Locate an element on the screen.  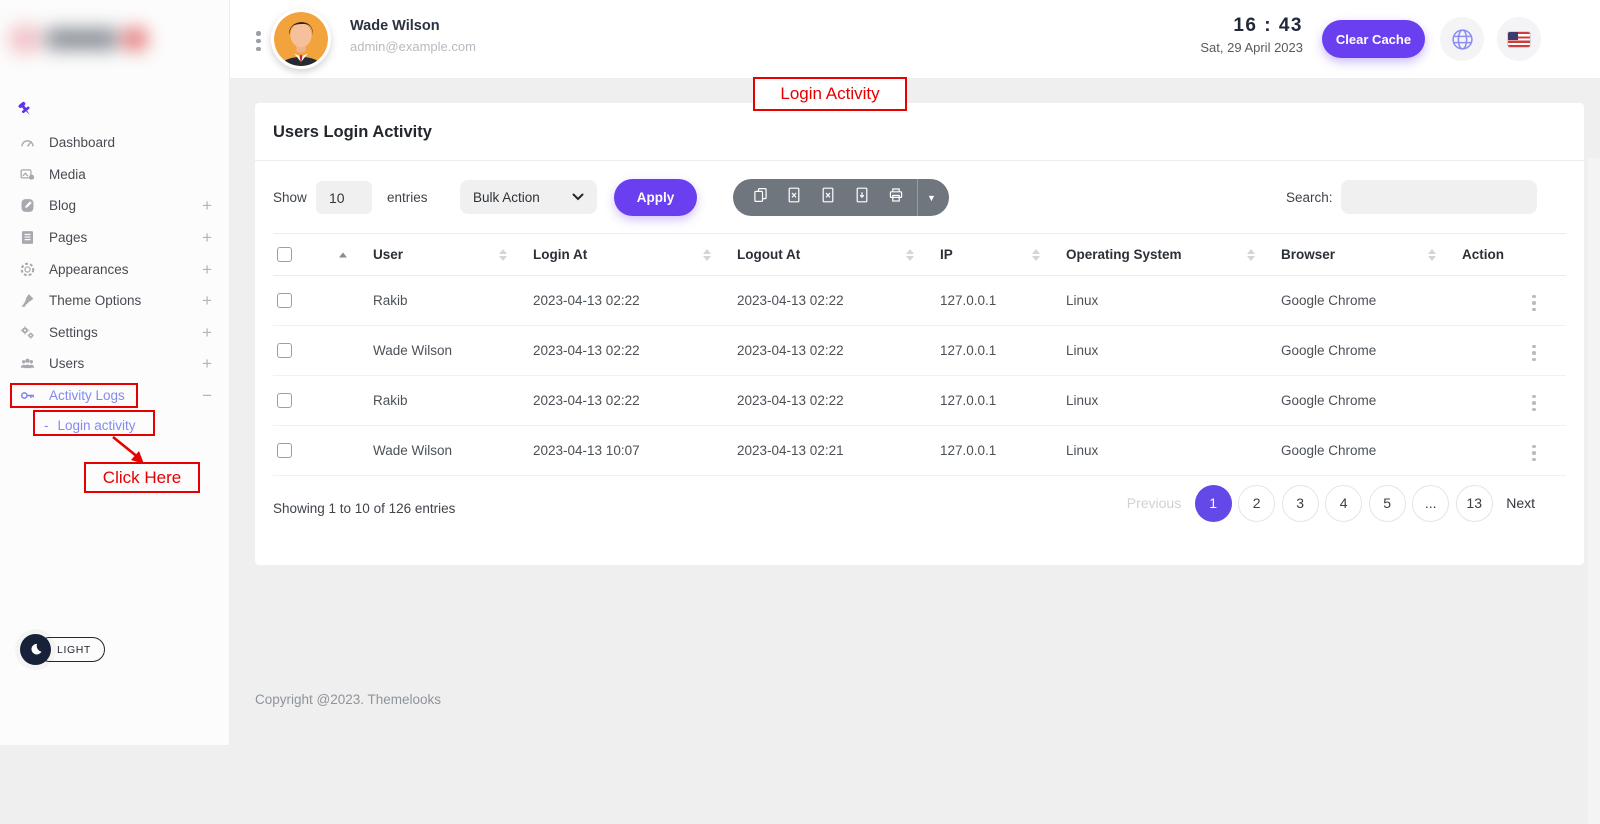
export-copy-button is located at coordinates (760, 197).